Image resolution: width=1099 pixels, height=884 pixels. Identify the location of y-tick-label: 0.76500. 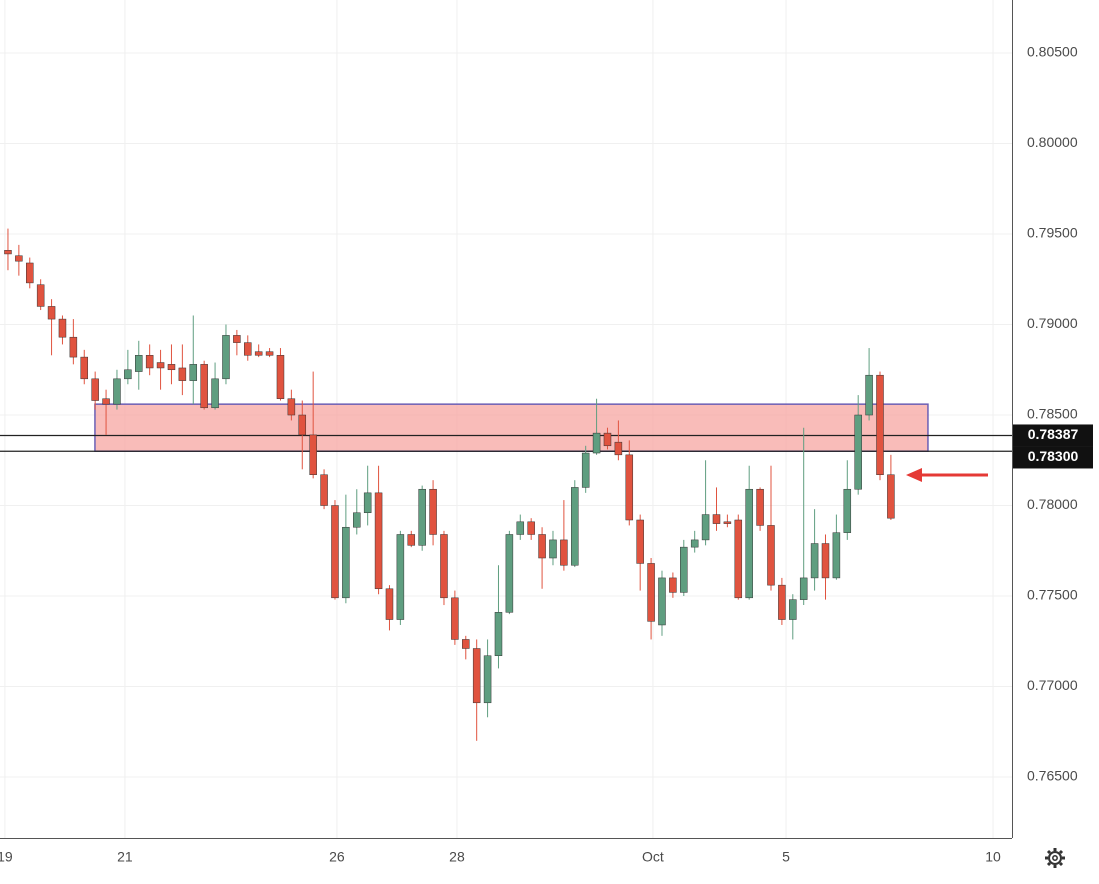
(1052, 776).